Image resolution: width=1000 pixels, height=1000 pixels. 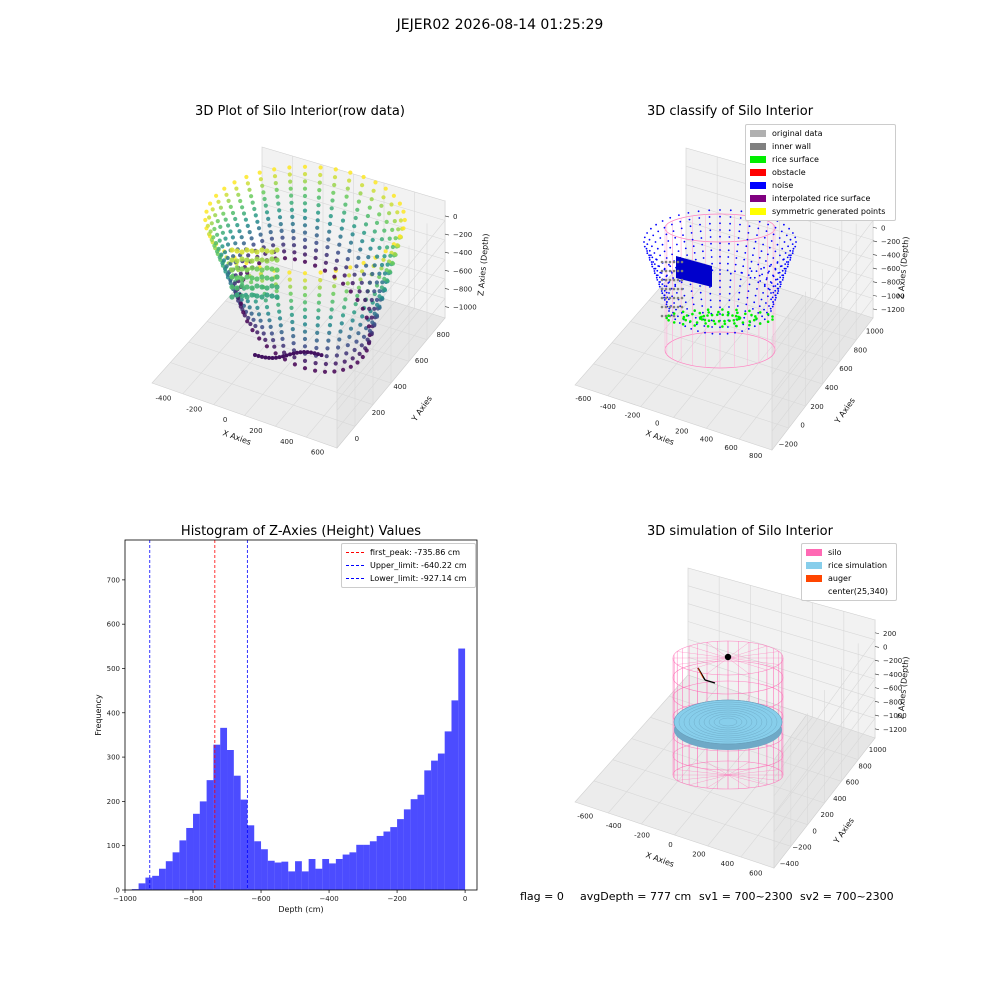 What do you see at coordinates (709, 780) in the screenshot?
I see `p4-silo-radial` at bounding box center [709, 780].